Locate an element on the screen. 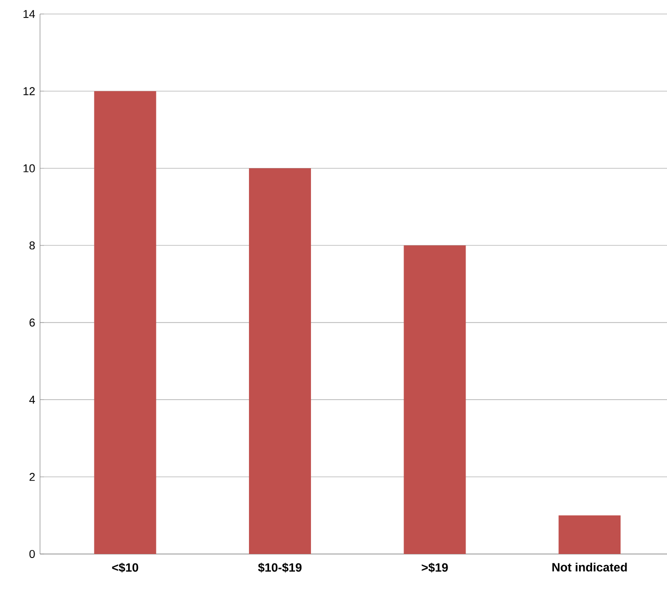 The width and height of the screenshot is (667, 592). y-tick-label: 14 is located at coordinates (29, 14).